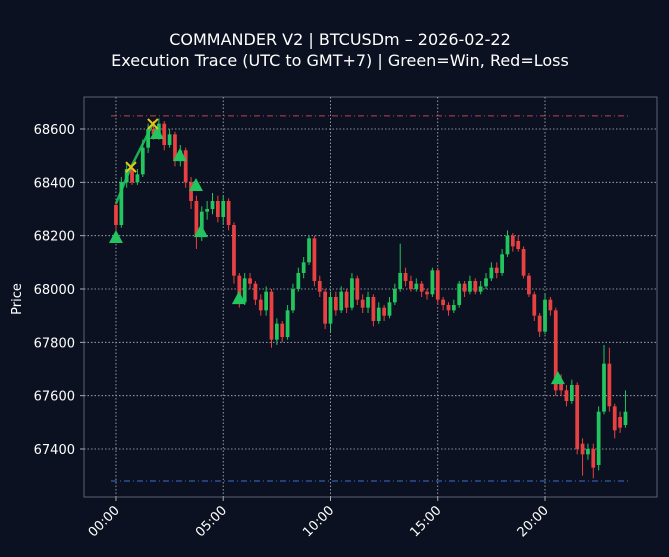  I want to click on y-tick-label: 68600, so click(54, 130).